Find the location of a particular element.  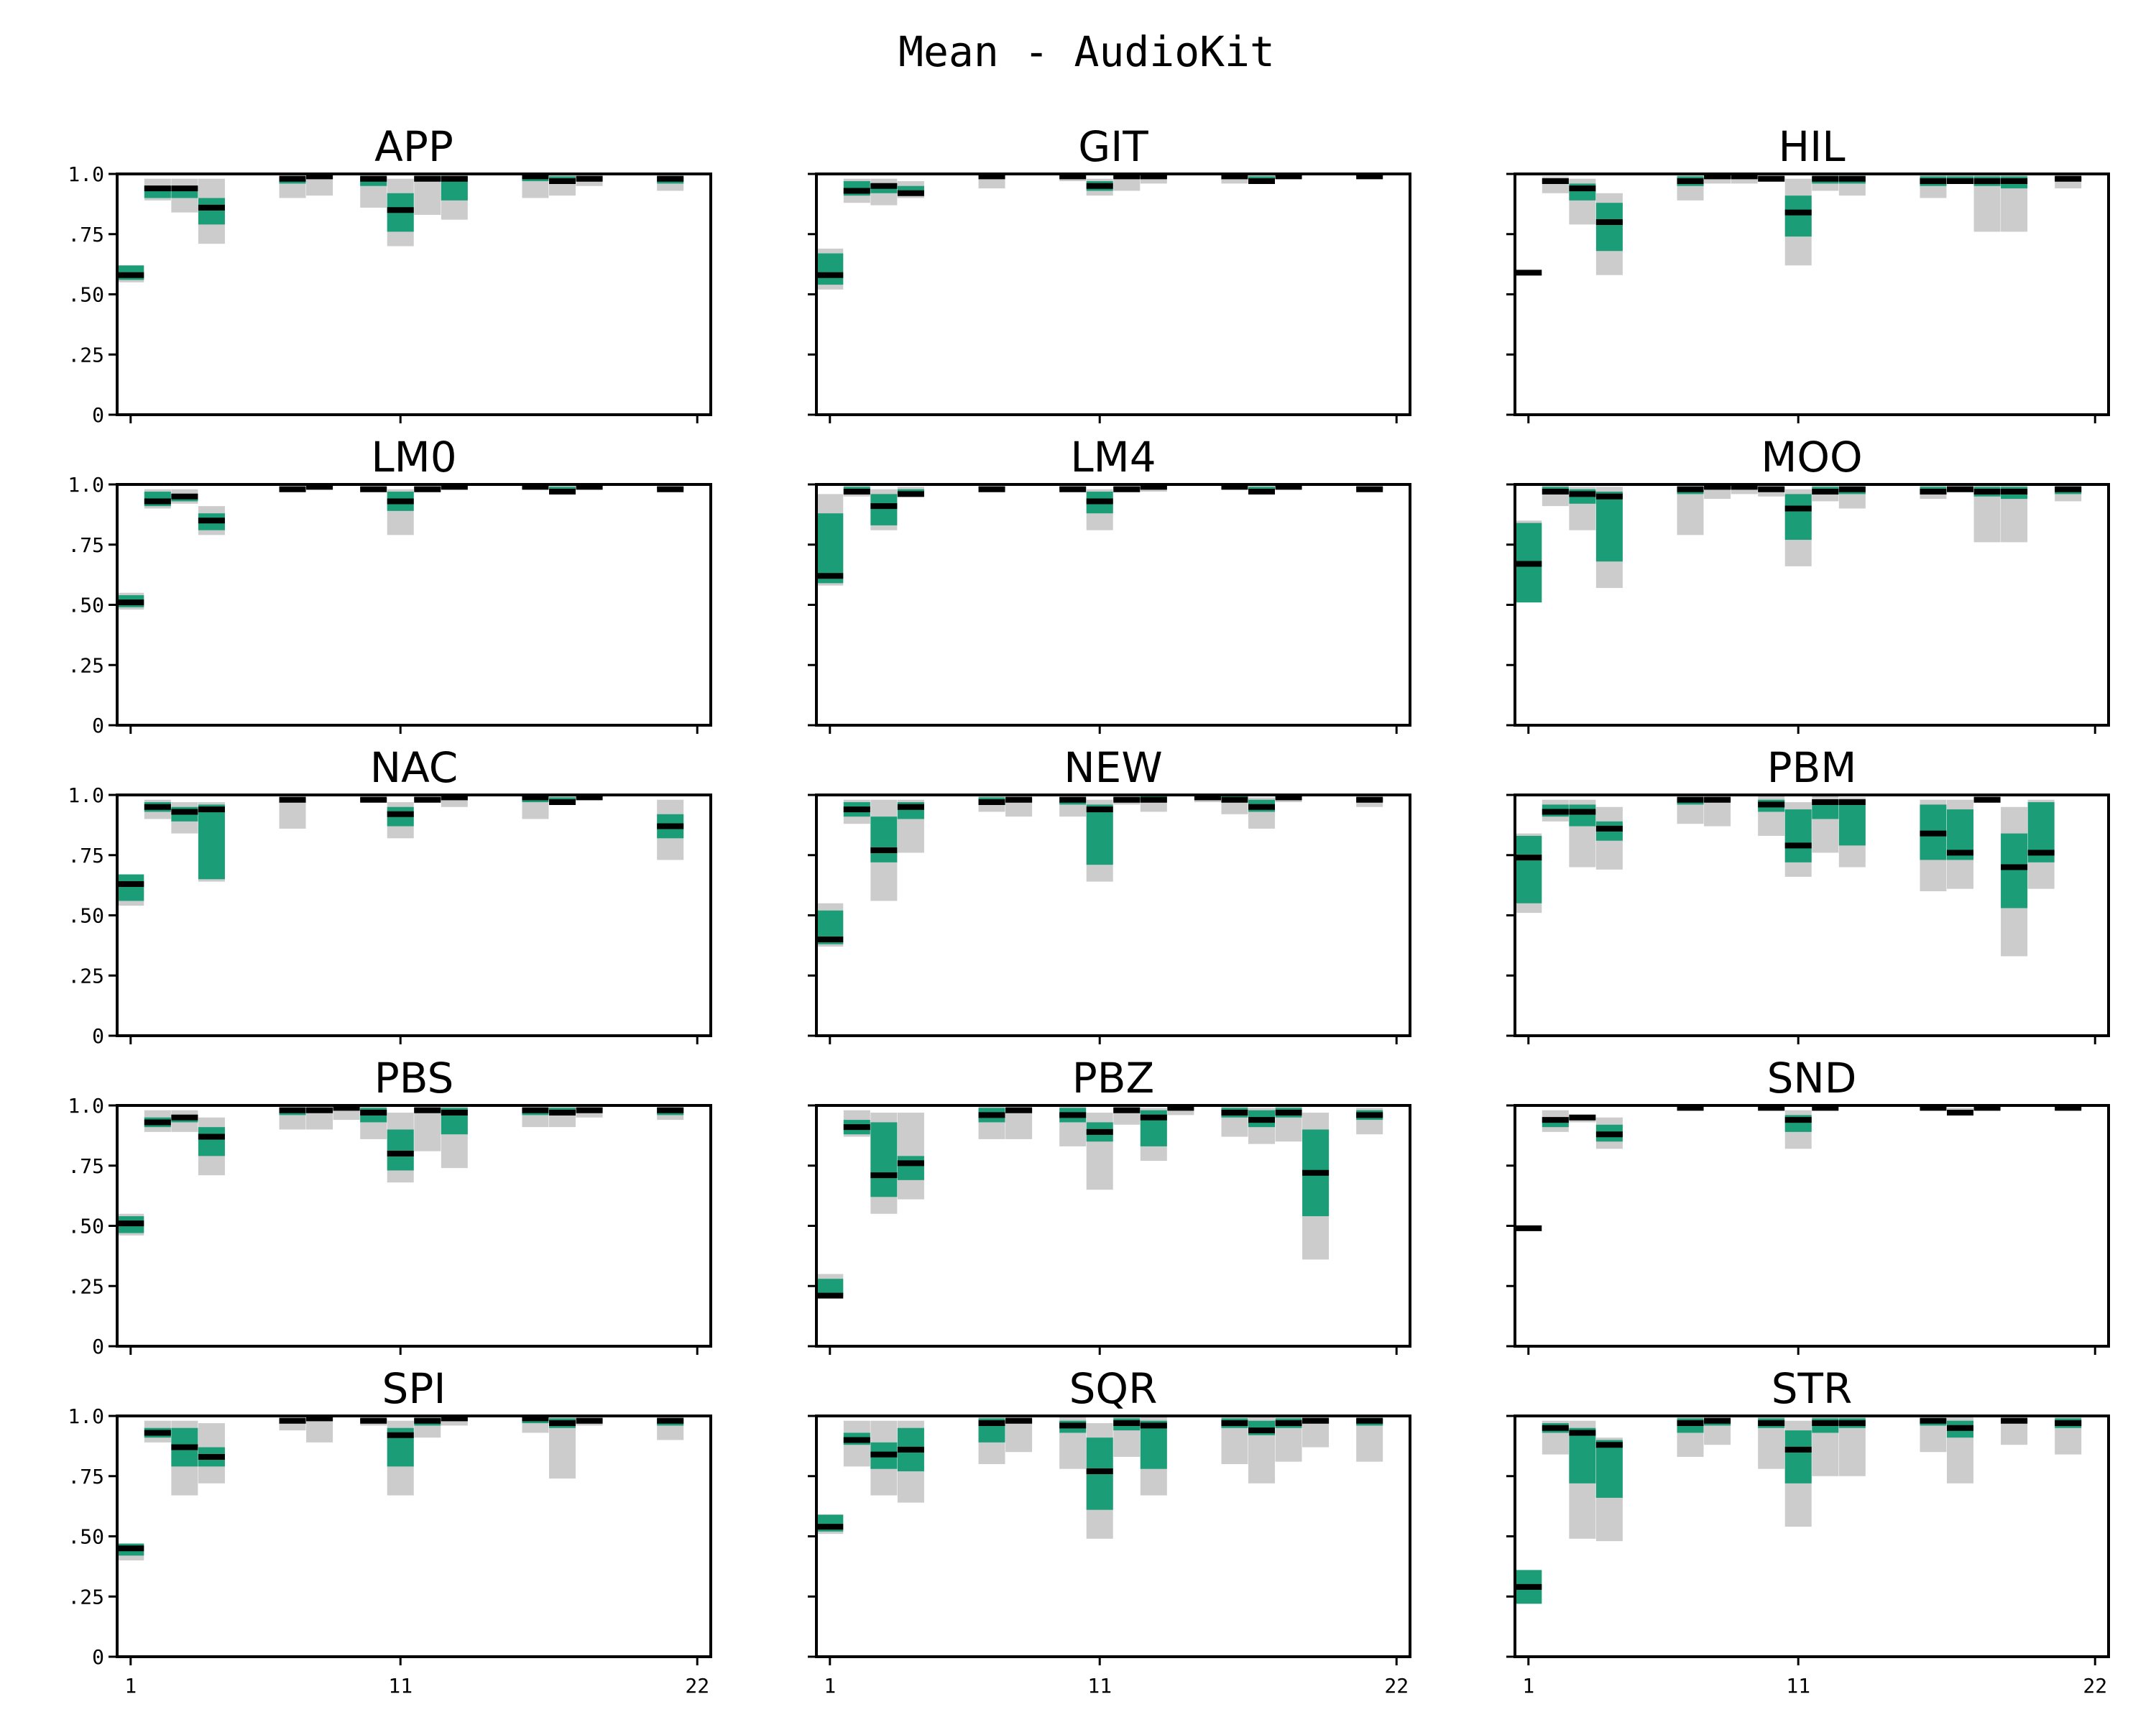

panel-title-sqr: SQR is located at coordinates (1113, 1388).